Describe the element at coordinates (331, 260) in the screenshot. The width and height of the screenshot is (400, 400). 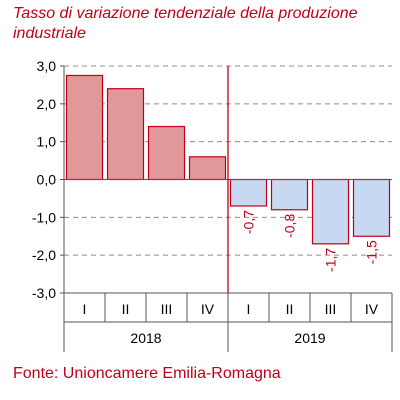
I see `data-label: -1,7` at that location.